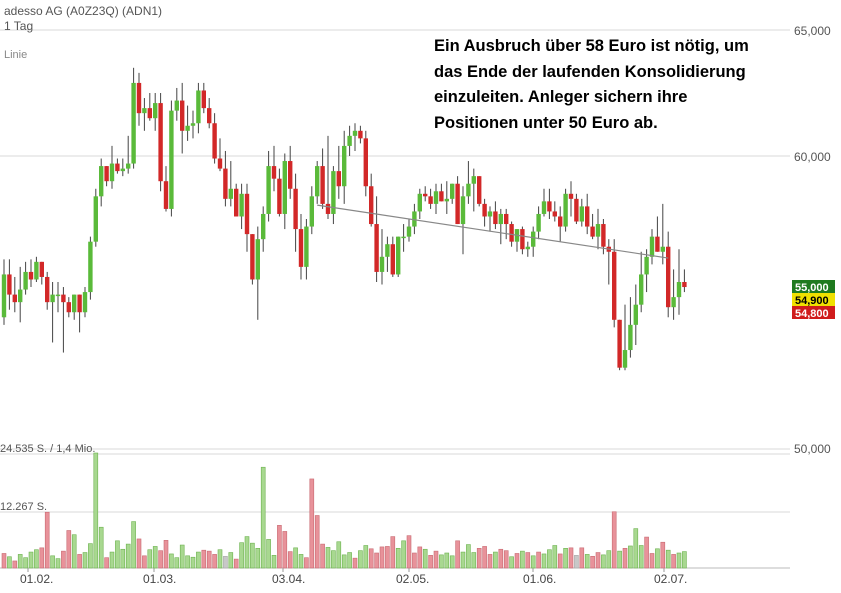 This screenshot has height=593, width=841. What do you see at coordinates (159, 579) in the screenshot?
I see `x-tick-label: 01.03.` at bounding box center [159, 579].